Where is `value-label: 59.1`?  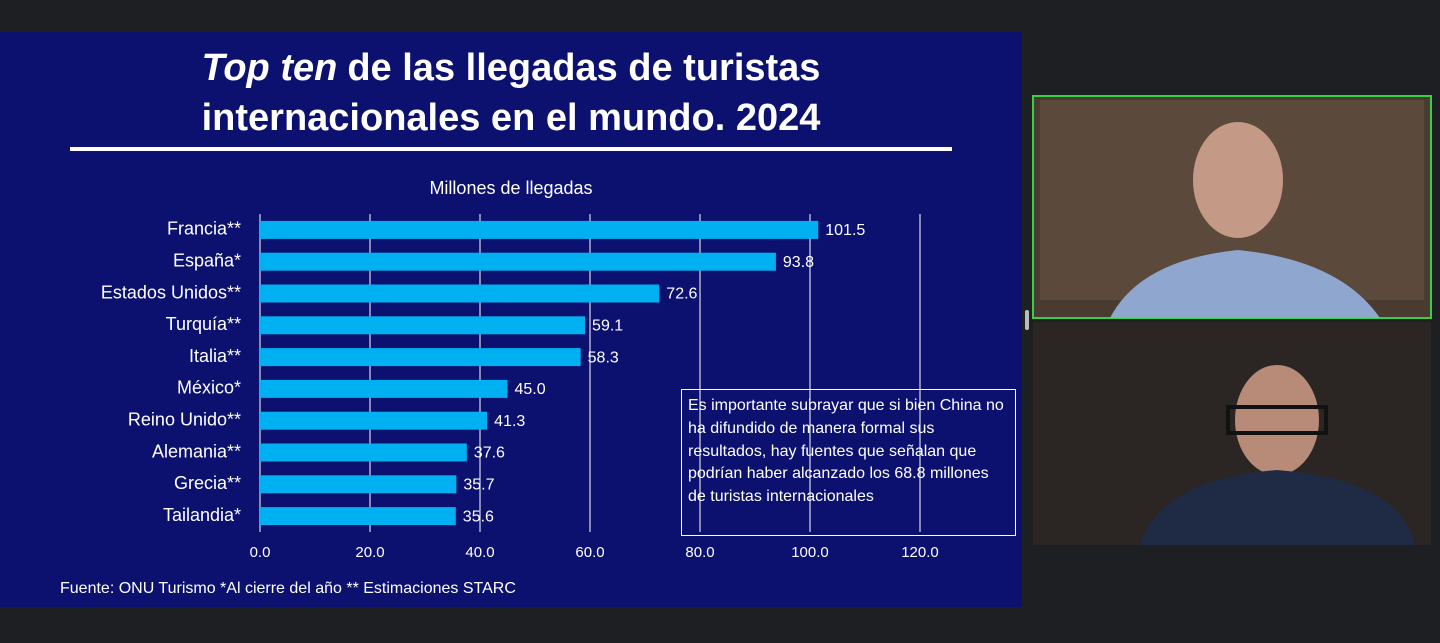 value-label: 59.1 is located at coordinates (607, 326).